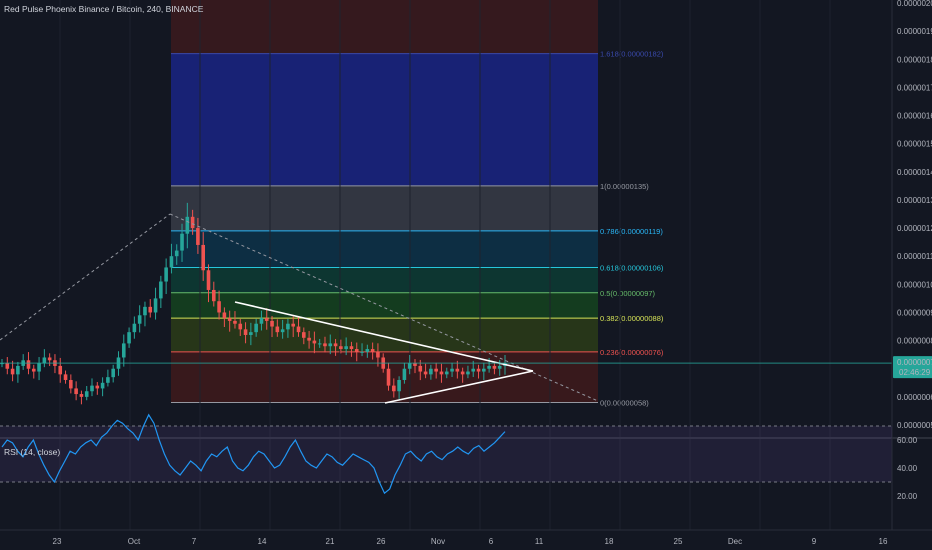 This screenshot has height=550, width=932. Describe the element at coordinates (384, 336) in the screenshot. I see `triangle-upper-line` at that location.